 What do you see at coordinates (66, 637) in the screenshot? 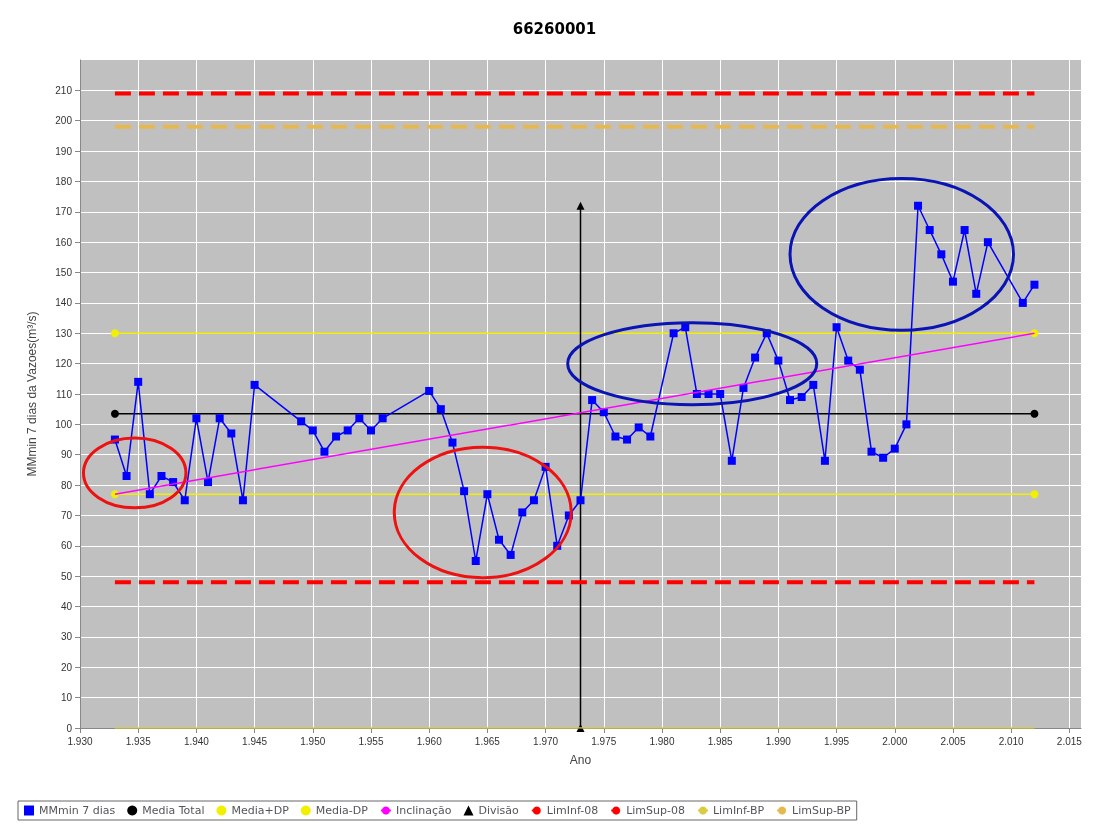
I see `y-tick-label: 30` at bounding box center [66, 637].